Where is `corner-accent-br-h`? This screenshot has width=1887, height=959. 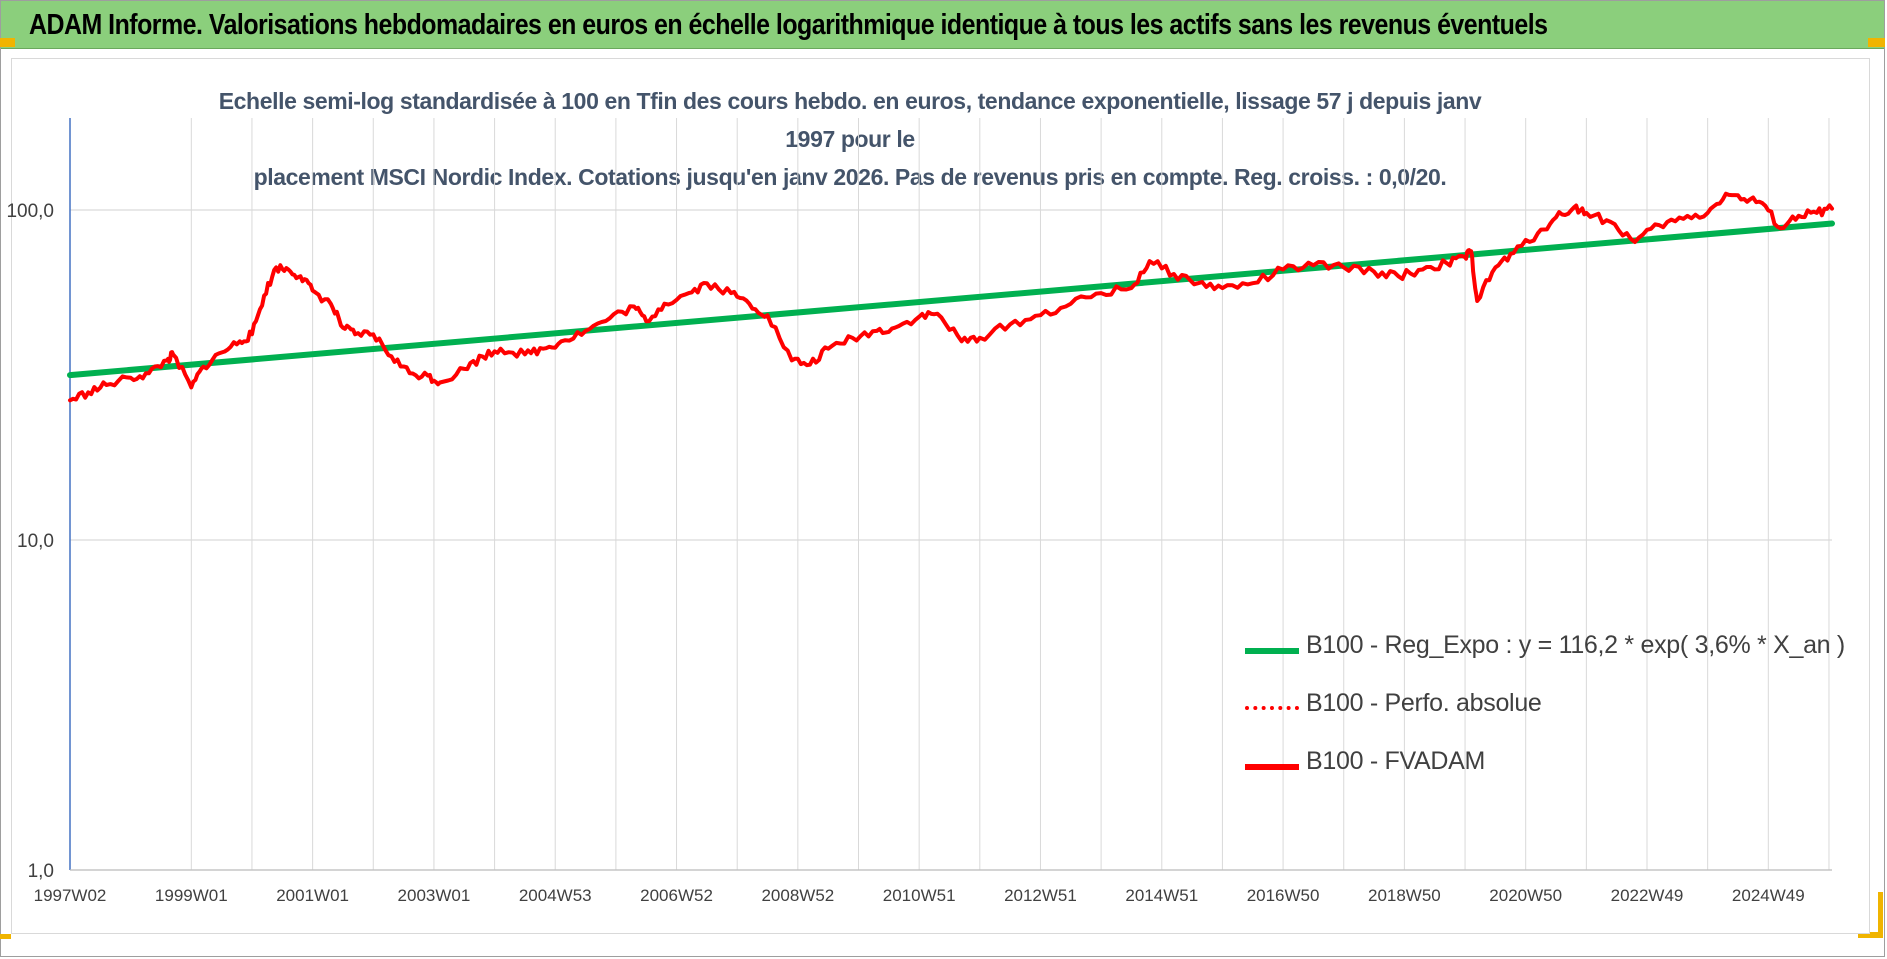 corner-accent-br-h is located at coordinates (1870, 935).